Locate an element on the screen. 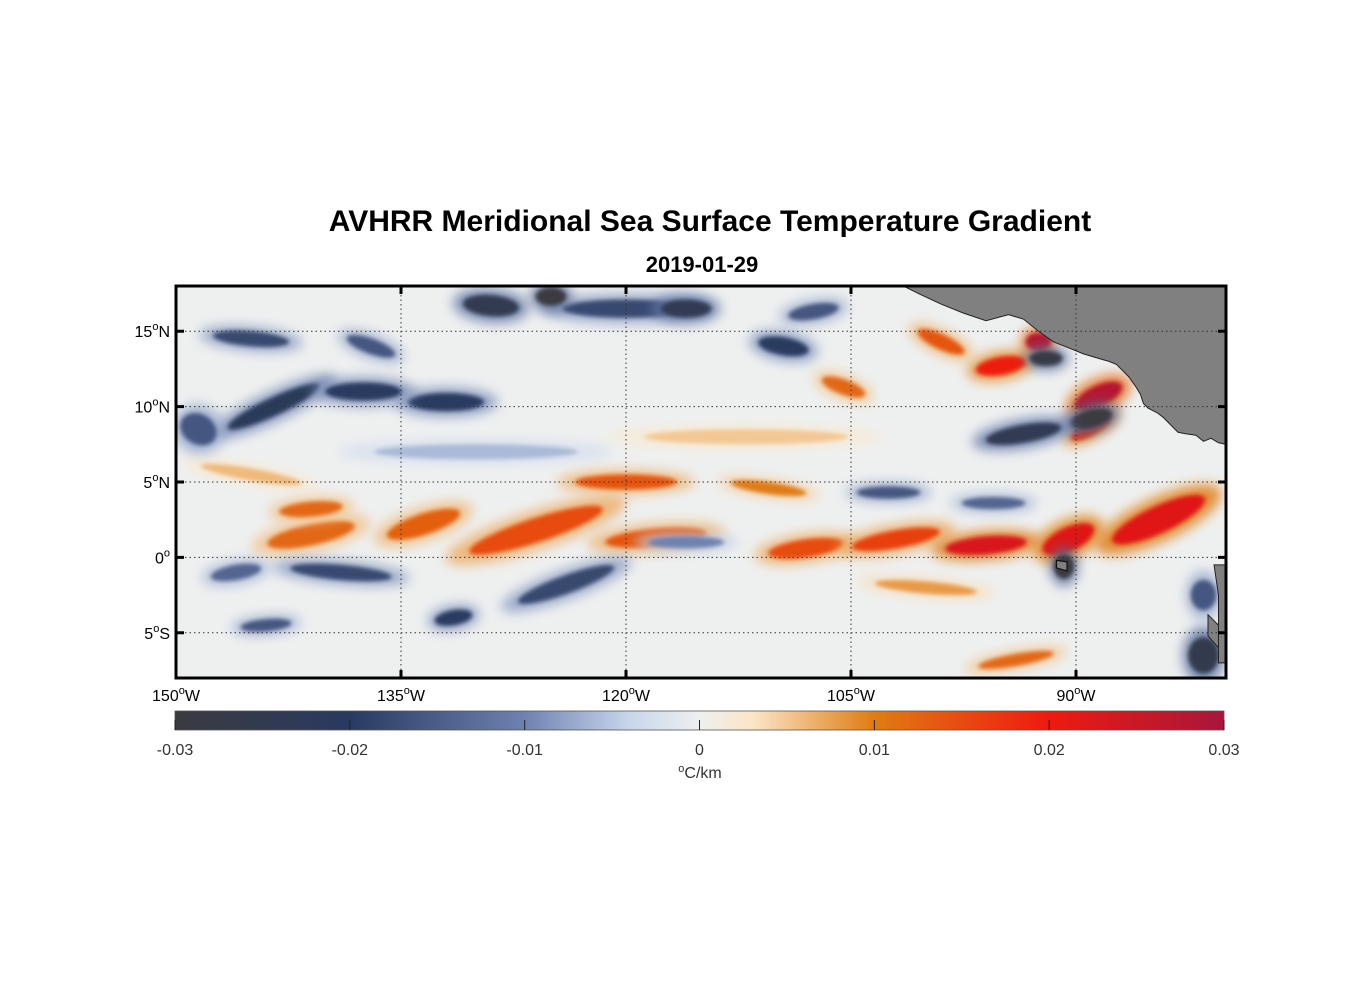 The height and width of the screenshot is (1000, 1356). colorbar-tick-label: -0.02 is located at coordinates (350, 750).